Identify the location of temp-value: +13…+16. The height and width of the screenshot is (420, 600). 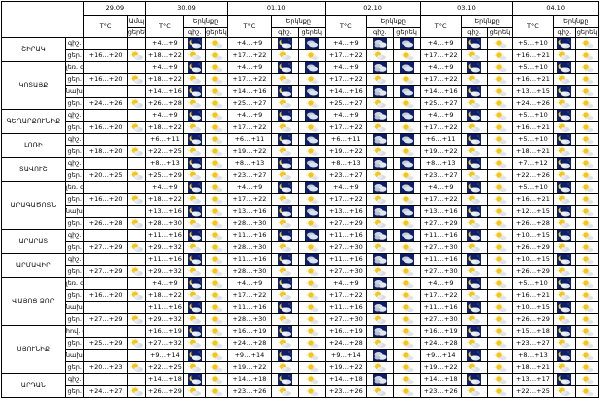
(165, 211).